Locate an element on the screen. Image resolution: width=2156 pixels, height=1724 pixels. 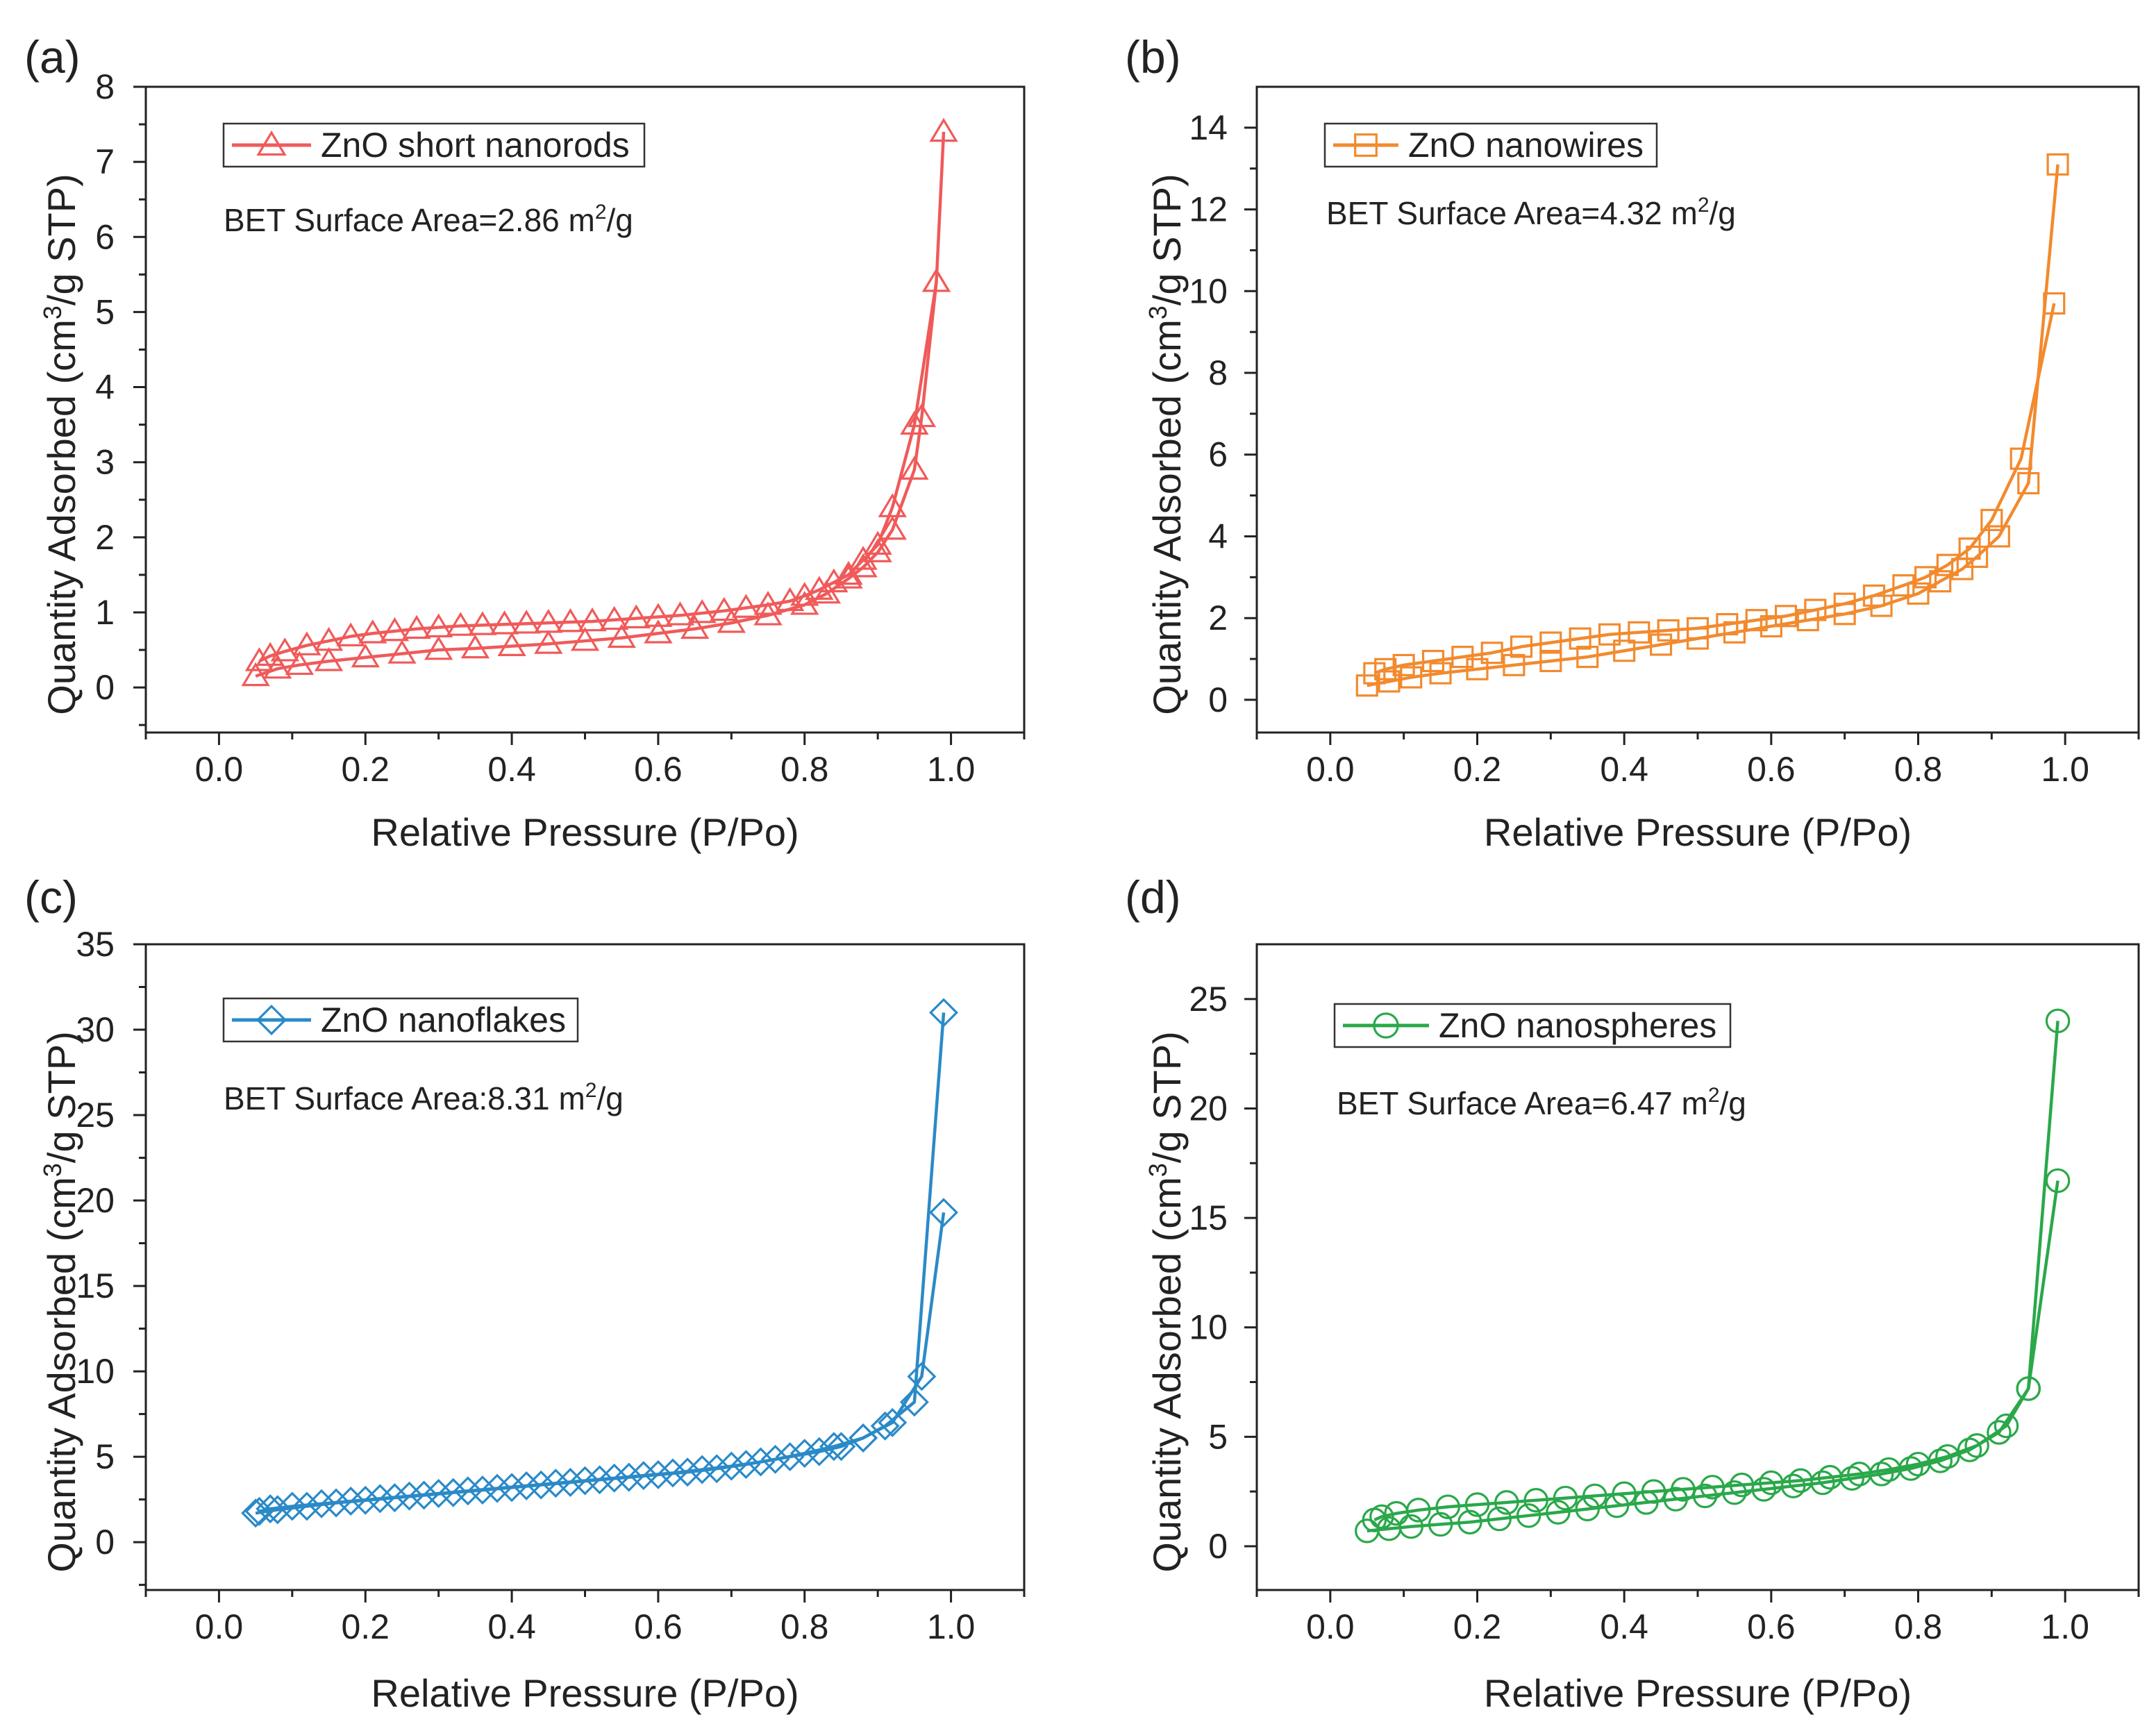
x-tick-label: 0.2 is located at coordinates (365, 769).